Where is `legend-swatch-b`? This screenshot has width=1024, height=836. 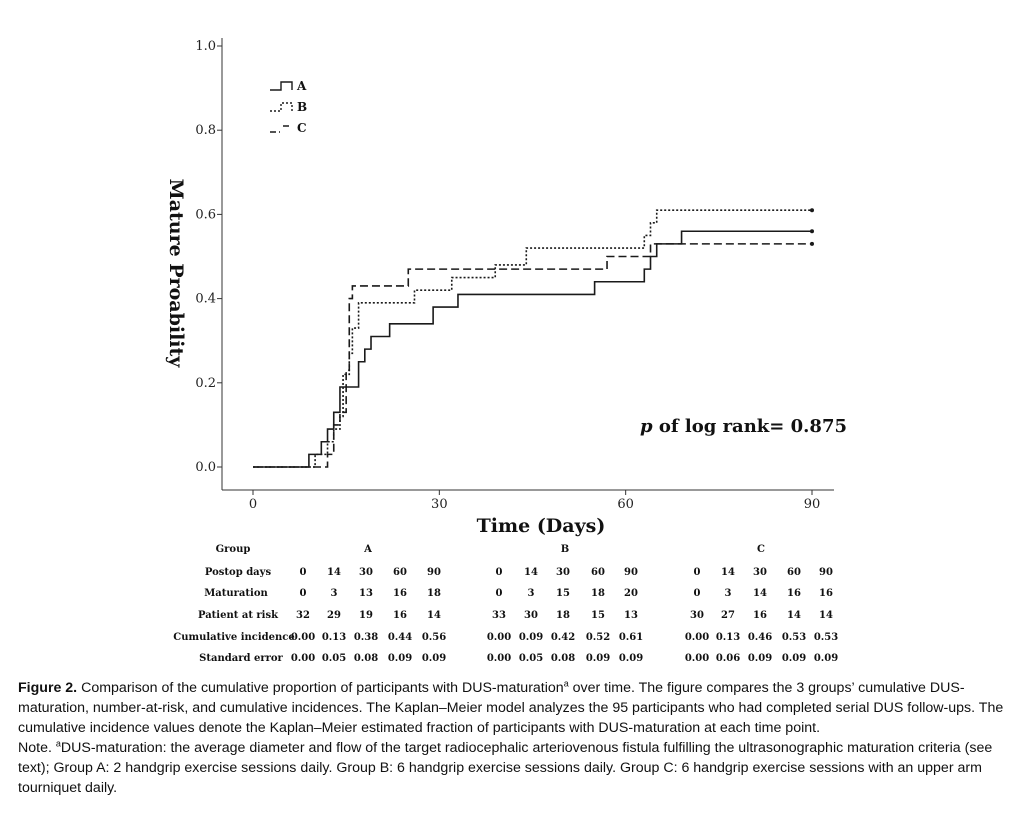
legend-swatch-b is located at coordinates (281, 107).